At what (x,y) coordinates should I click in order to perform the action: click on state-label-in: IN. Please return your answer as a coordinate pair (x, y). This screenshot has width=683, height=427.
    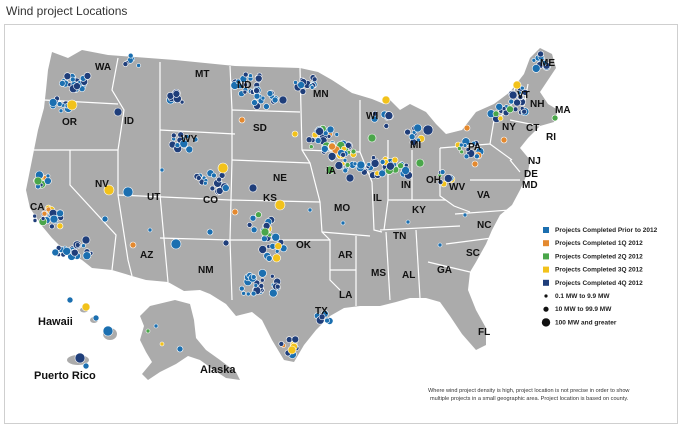
    Looking at the image, I should click on (406, 185).